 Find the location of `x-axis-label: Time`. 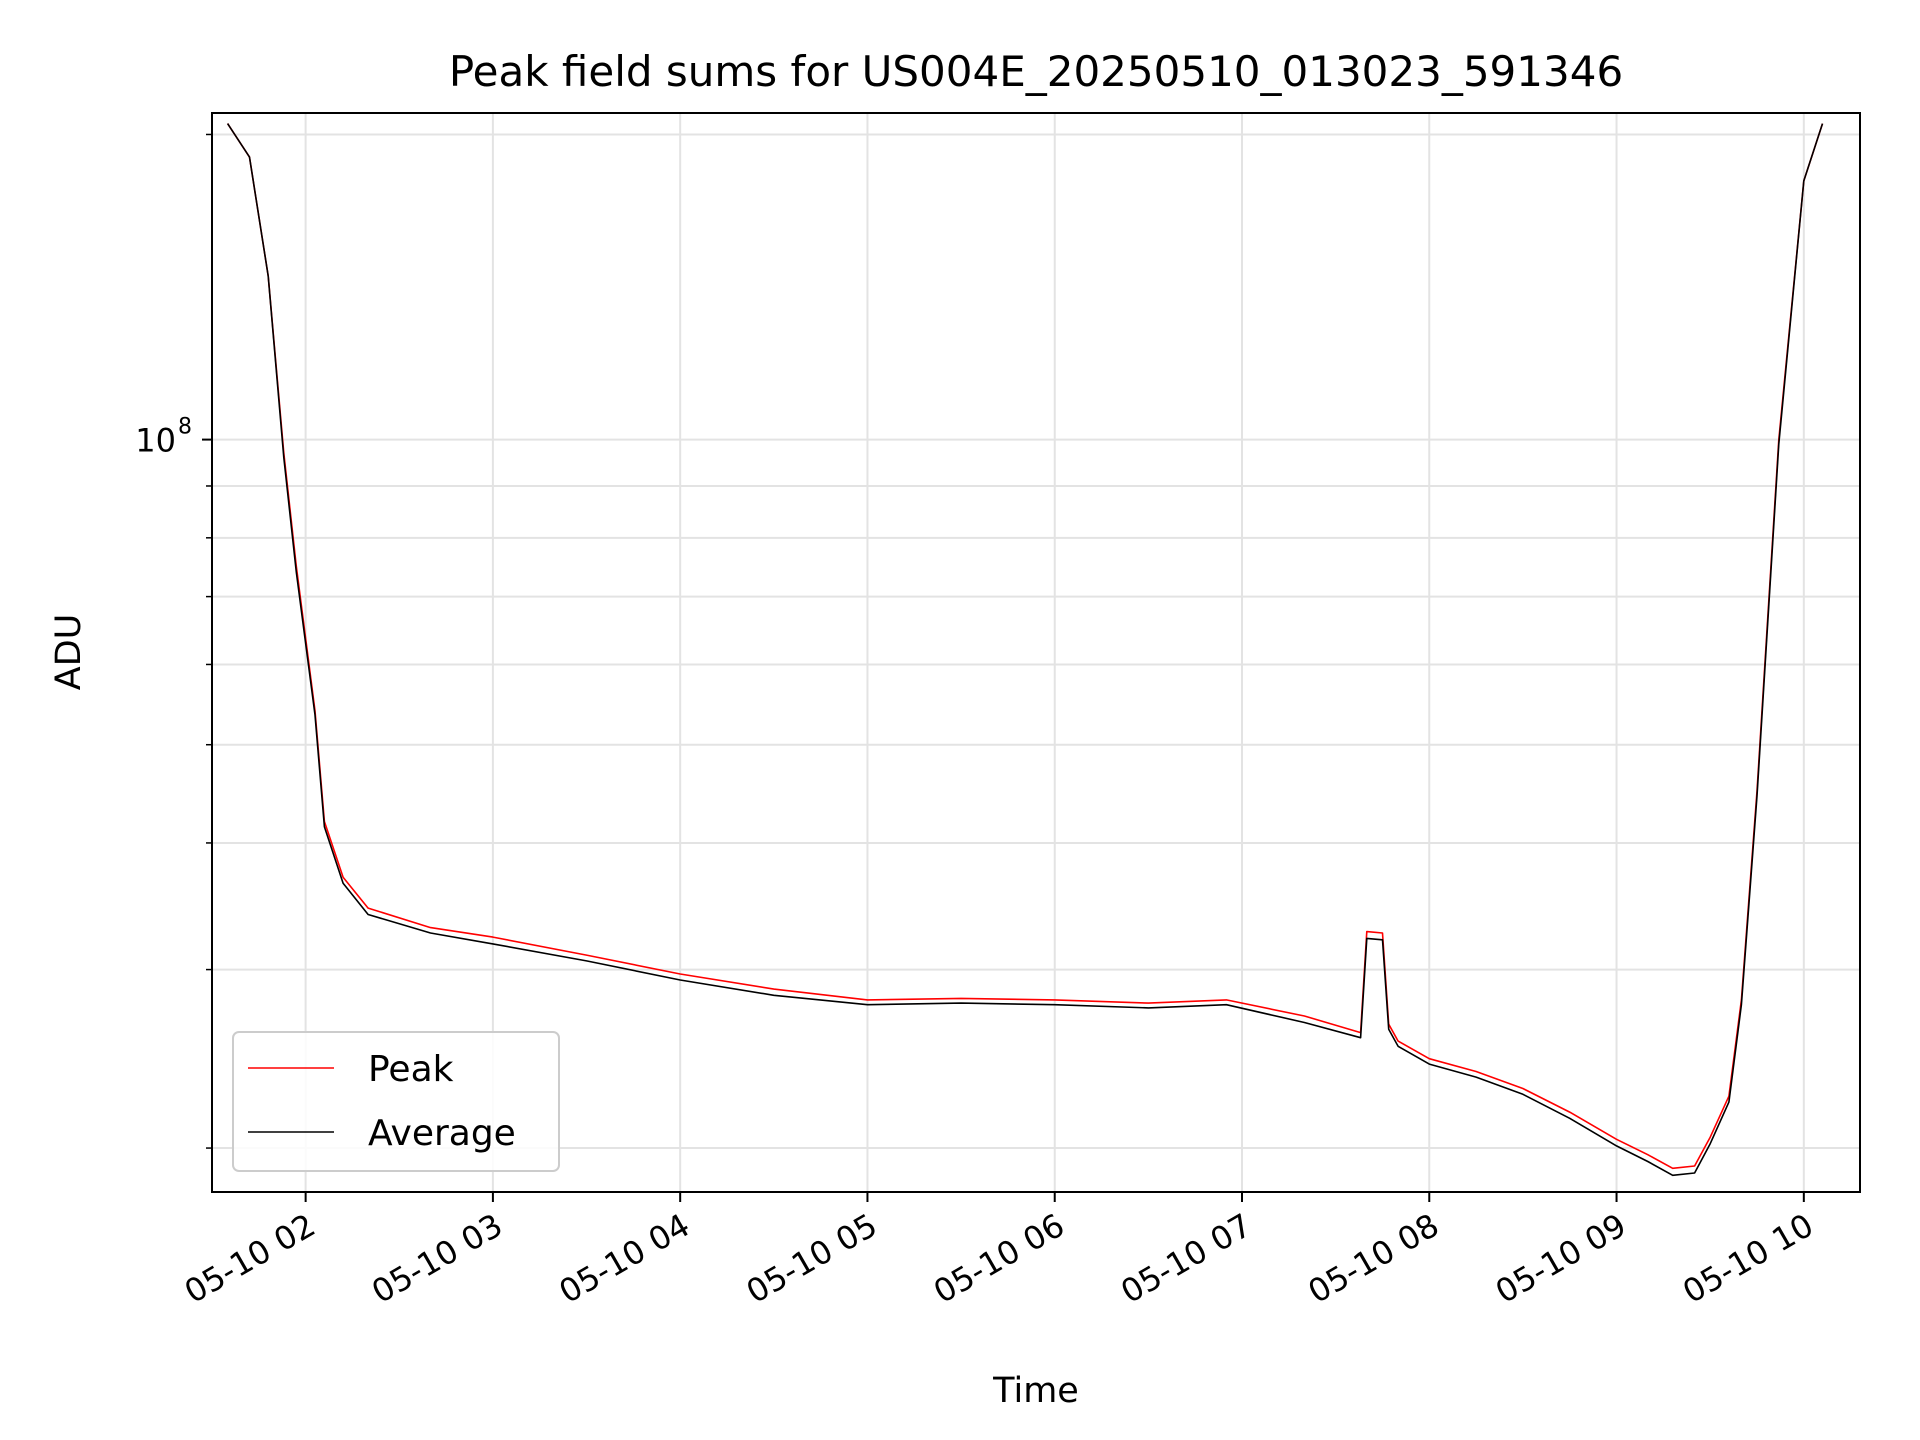

x-axis-label: Time is located at coordinates (1035, 1391).